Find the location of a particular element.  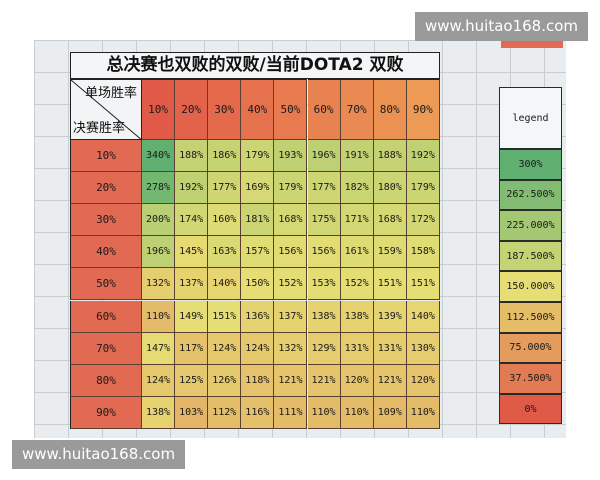

table-cell: 153% is located at coordinates (324, 284).